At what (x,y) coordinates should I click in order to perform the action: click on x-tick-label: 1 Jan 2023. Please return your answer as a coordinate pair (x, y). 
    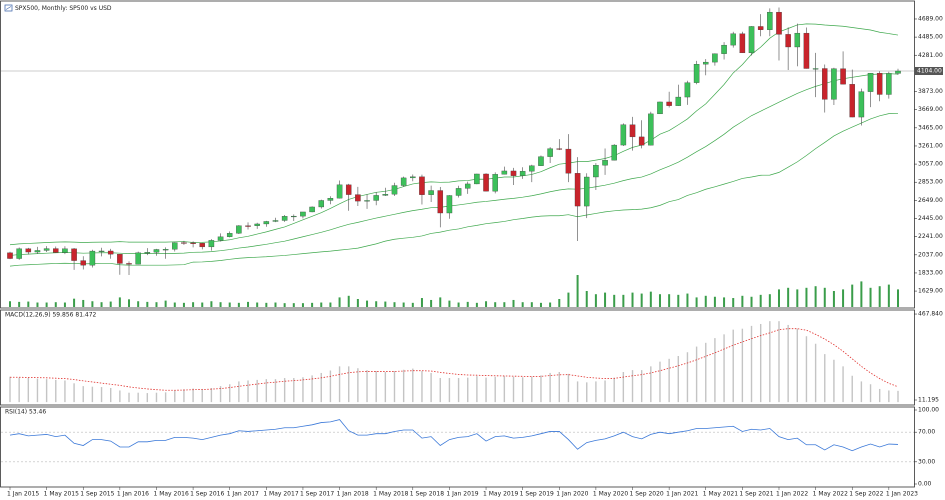
    Looking at the image, I should click on (902, 494).